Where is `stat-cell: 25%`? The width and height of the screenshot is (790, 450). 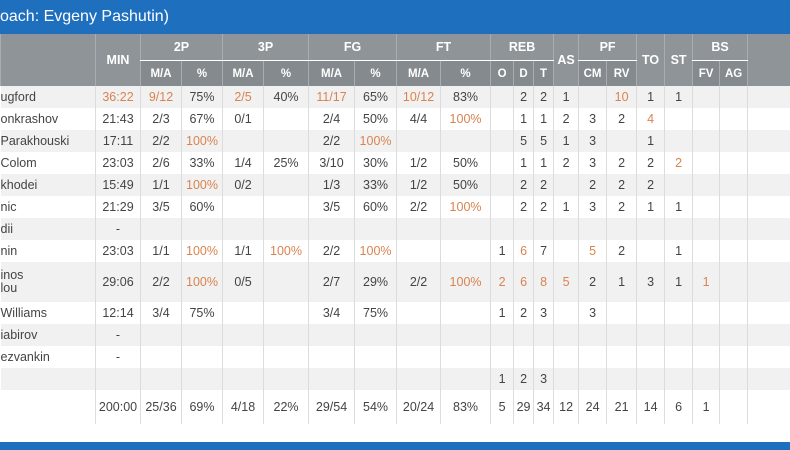 stat-cell: 25% is located at coordinates (286, 163).